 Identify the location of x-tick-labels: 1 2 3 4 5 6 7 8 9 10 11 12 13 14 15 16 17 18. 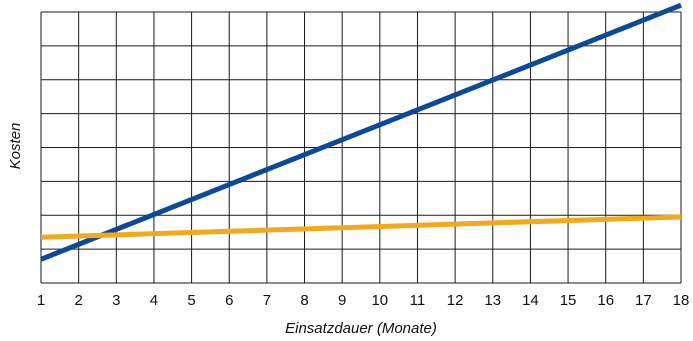
(363, 300).